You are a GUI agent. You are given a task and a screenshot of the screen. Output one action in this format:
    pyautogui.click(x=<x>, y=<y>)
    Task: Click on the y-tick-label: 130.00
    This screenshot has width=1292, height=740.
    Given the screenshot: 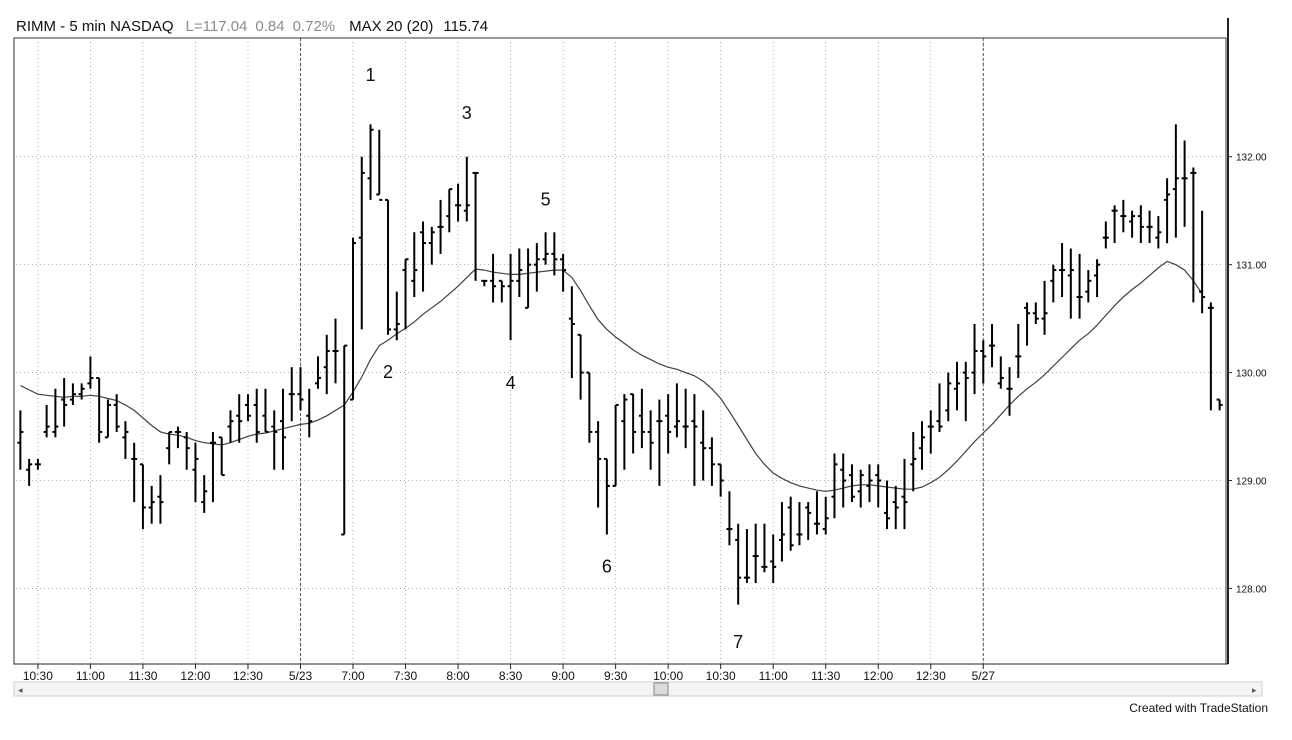 What is the action you would take?
    pyautogui.click(x=1251, y=374)
    